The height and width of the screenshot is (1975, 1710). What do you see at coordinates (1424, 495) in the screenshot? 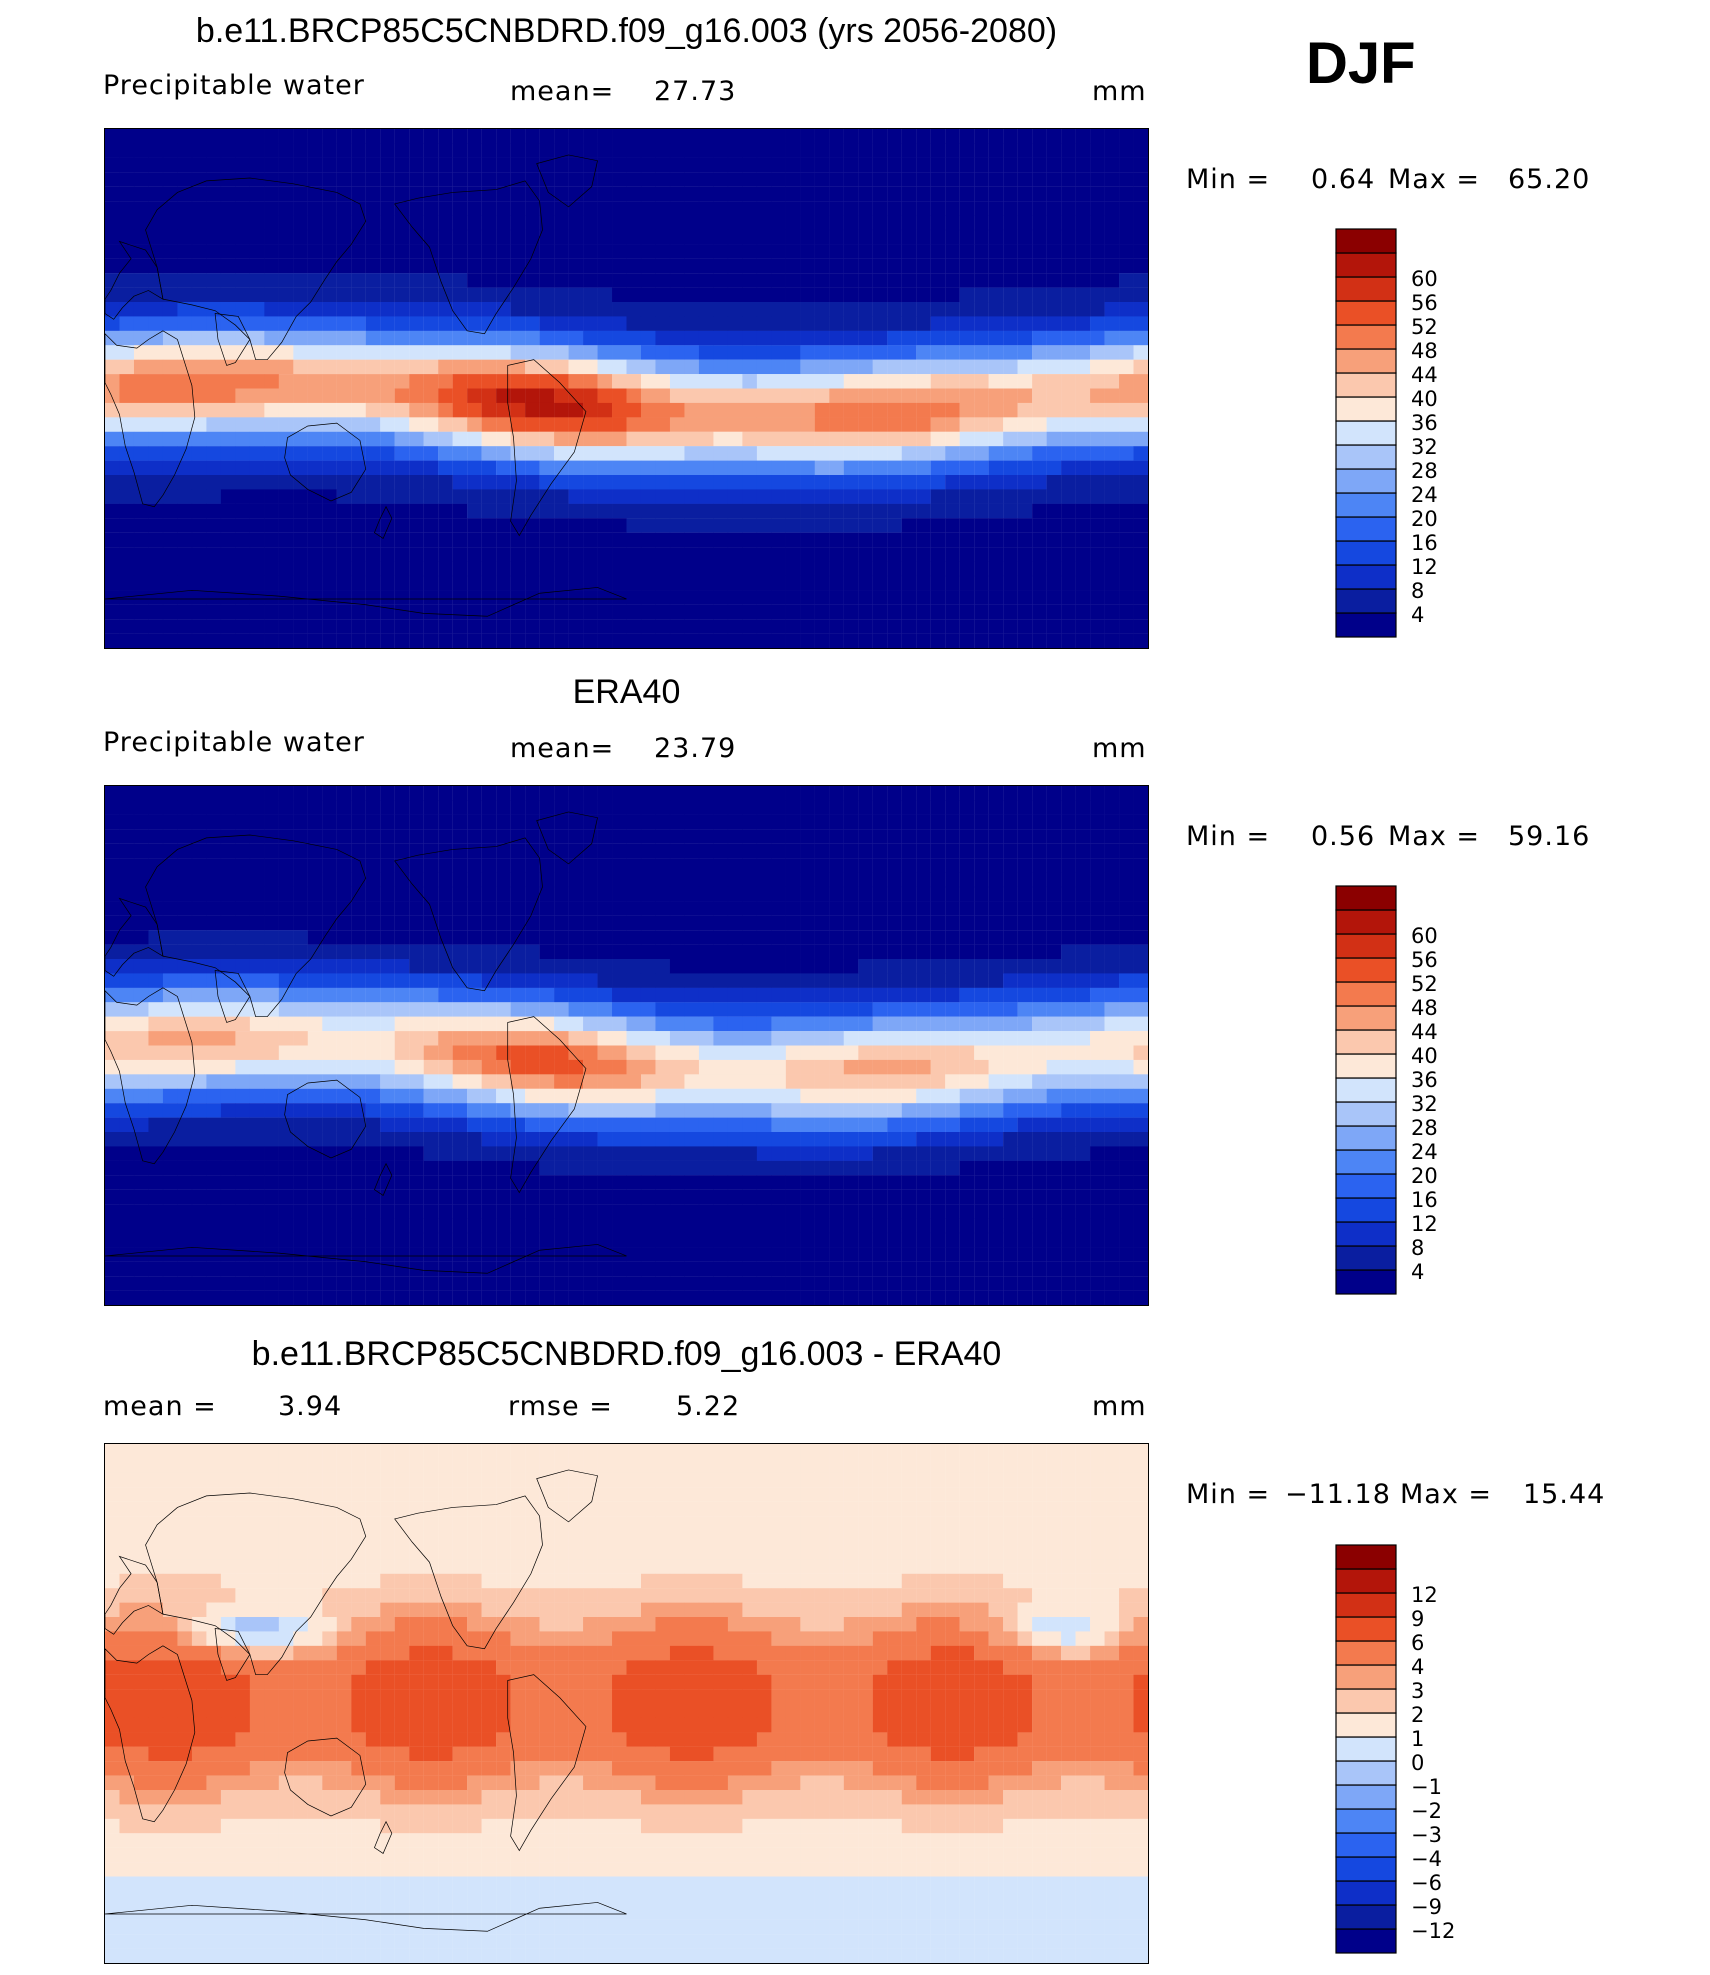
I see `panel1-colorbar-tick-5: 24` at bounding box center [1424, 495].